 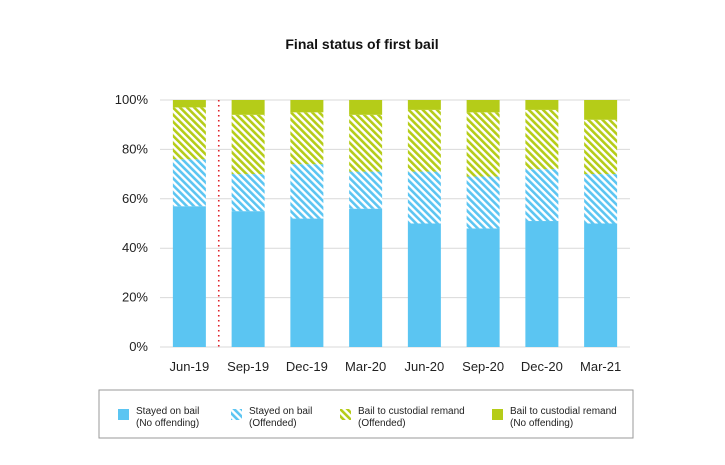 I want to click on x-tick-label: Jun-20, so click(x=425, y=366).